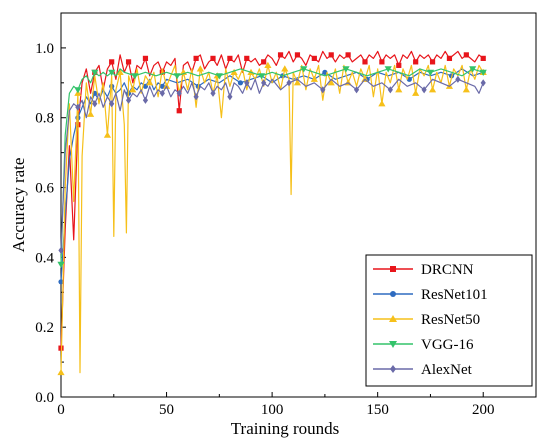 Image resolution: width=550 pixels, height=448 pixels. I want to click on x-tick-label: 0, so click(61, 410).